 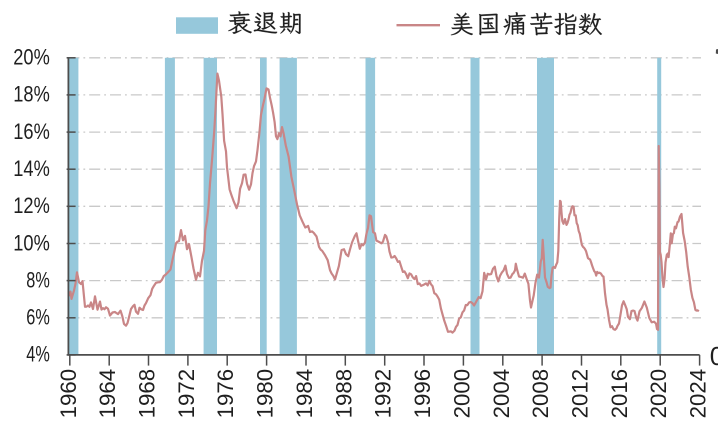 I want to click on svg-text: 14%, so click(x=31, y=168).